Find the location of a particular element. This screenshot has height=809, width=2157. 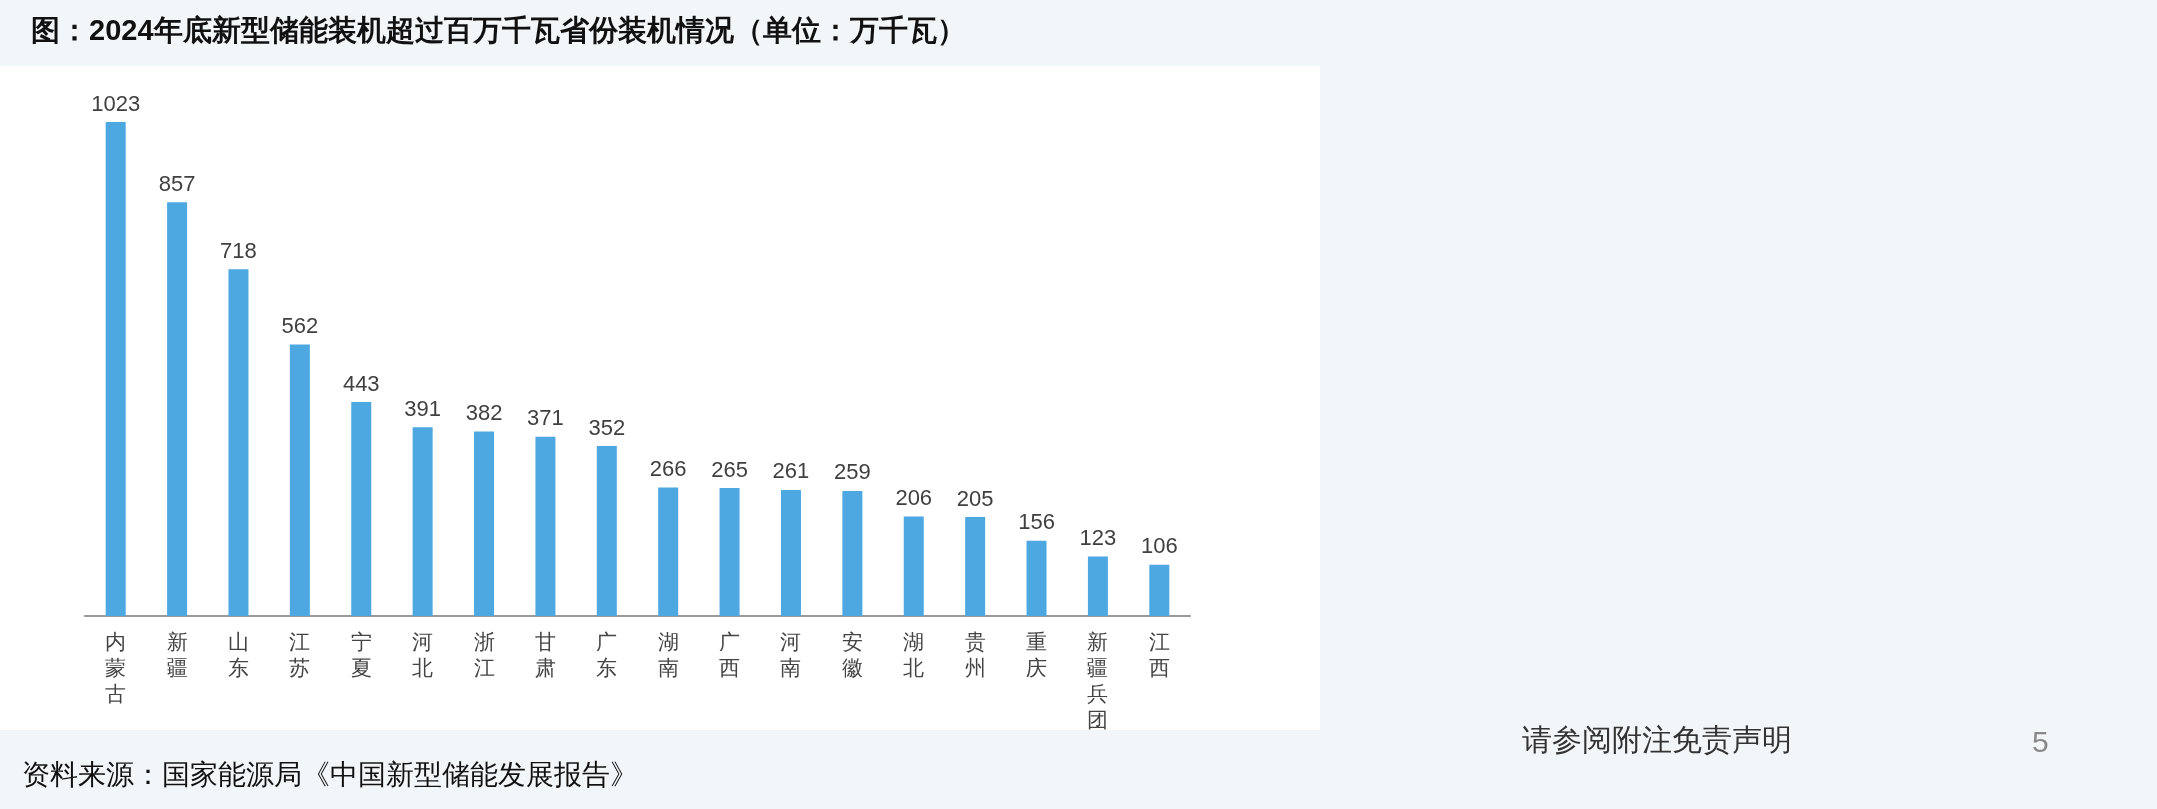

data-label: 391 is located at coordinates (422, 408).